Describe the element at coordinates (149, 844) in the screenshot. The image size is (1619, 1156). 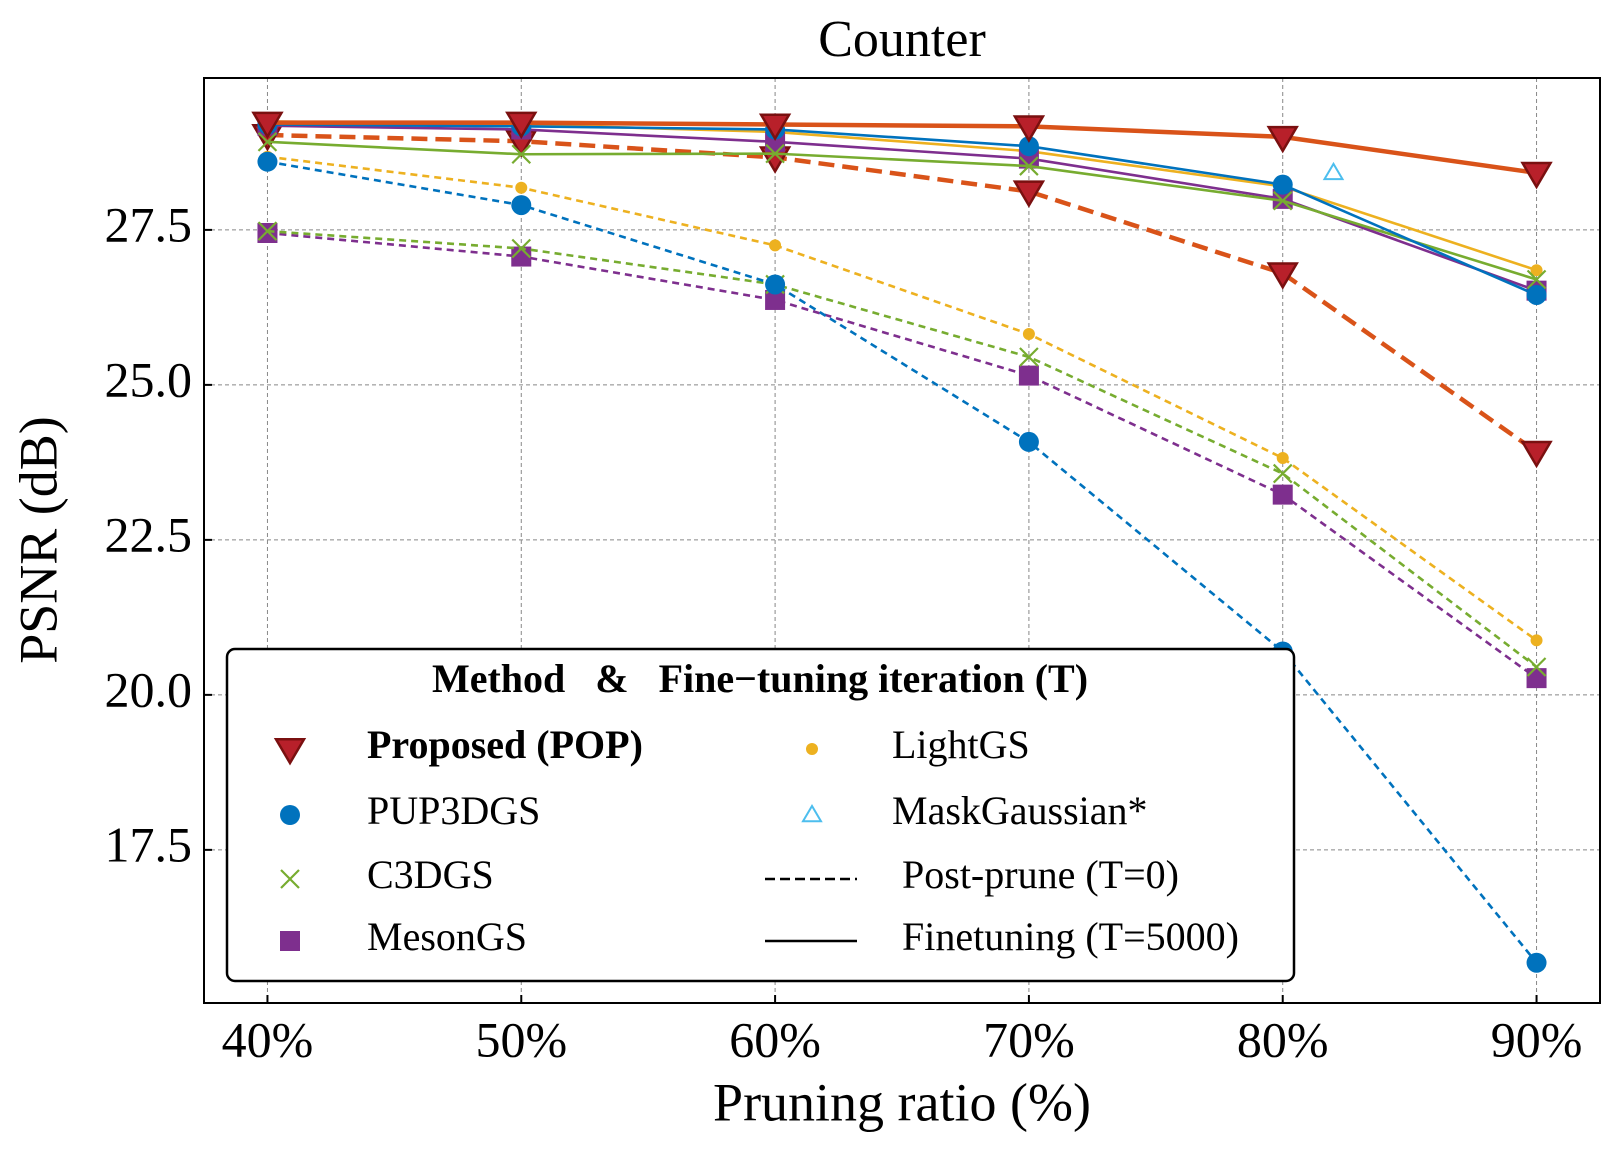
I see `y-tick-label: 17.5` at that location.